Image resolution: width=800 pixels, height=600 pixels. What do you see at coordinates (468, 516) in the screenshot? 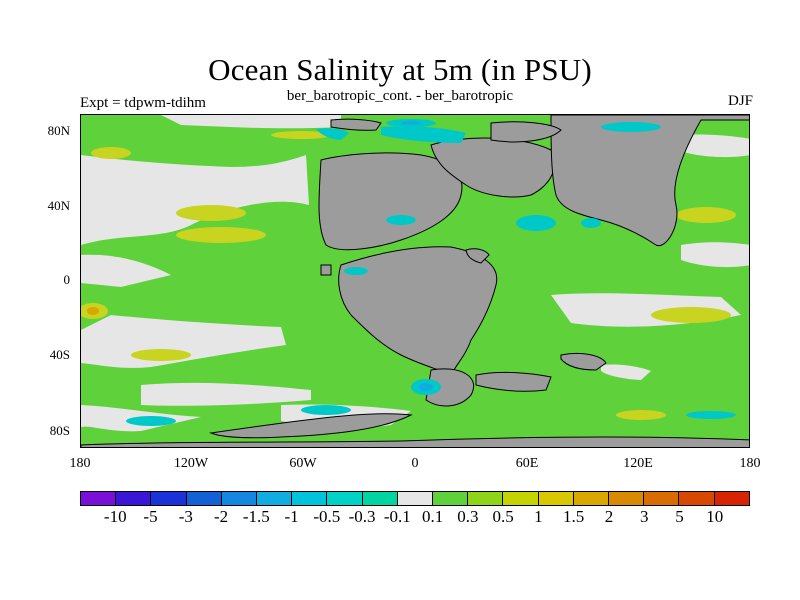
I see `colorbar-label: 0.3` at bounding box center [468, 516].